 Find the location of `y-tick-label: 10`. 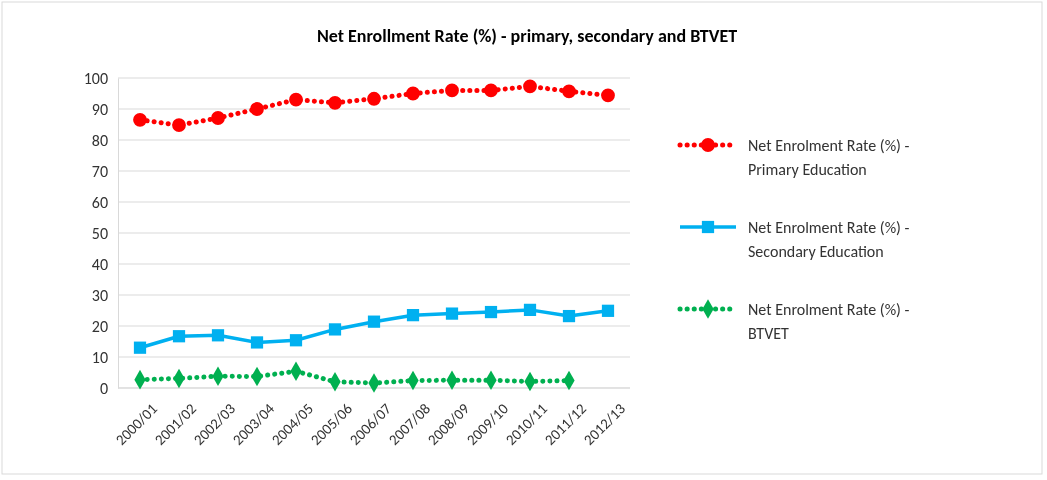

y-tick-label: 10 is located at coordinates (99, 357).